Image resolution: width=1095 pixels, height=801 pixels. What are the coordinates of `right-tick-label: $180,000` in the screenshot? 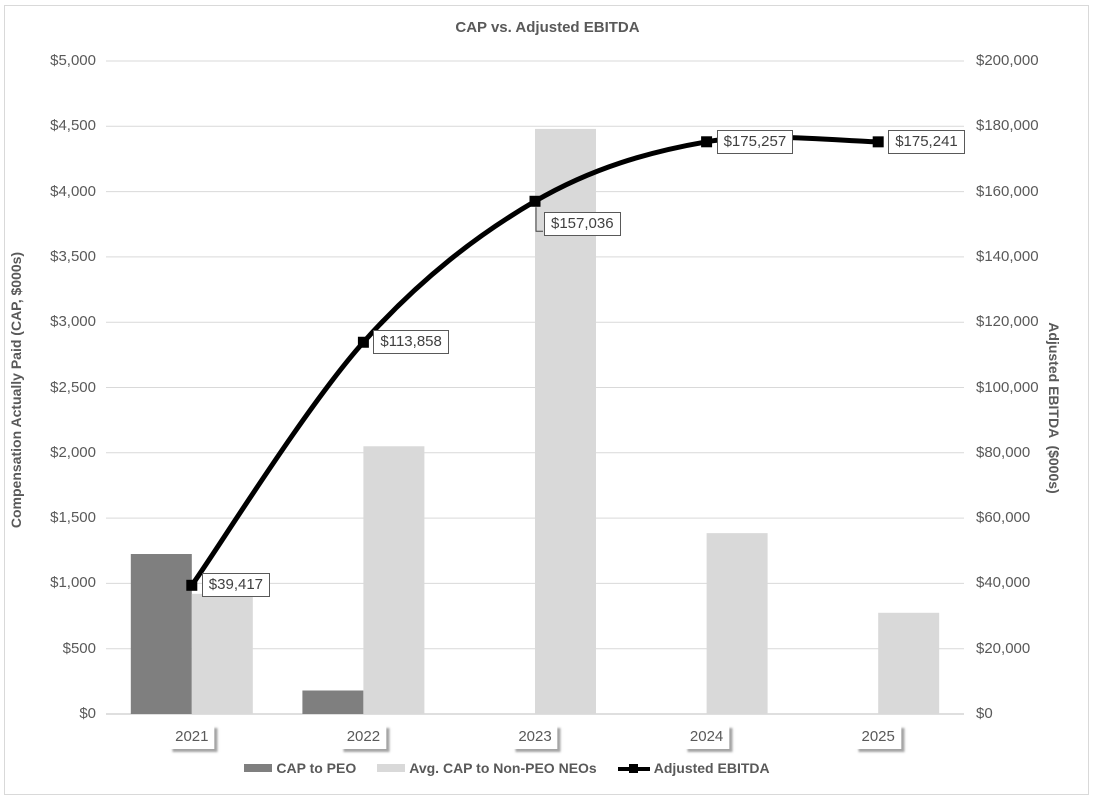 It's located at (1007, 126).